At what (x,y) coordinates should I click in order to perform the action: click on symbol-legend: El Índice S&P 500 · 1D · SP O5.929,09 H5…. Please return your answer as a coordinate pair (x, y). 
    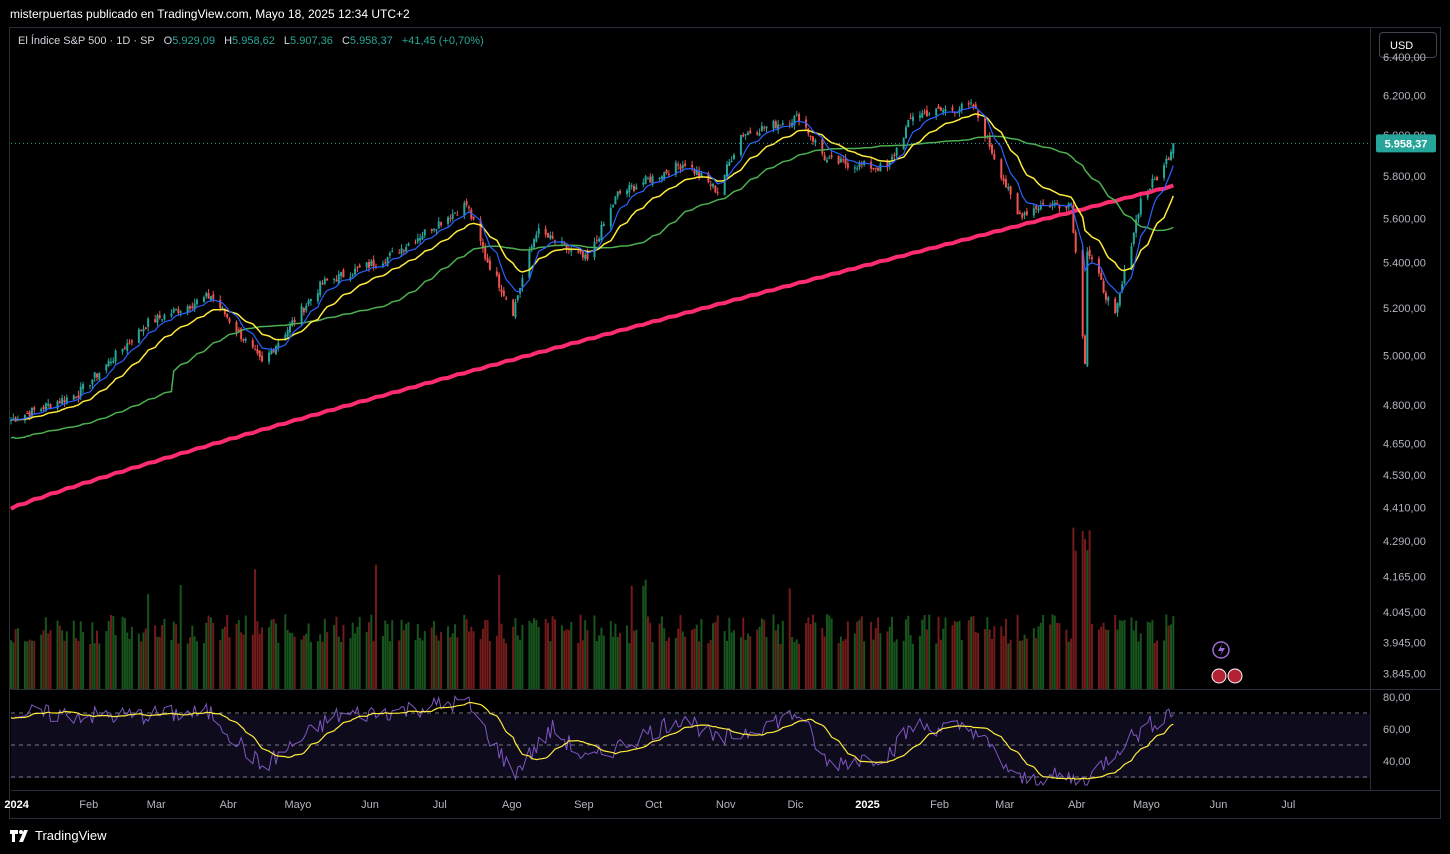
    Looking at the image, I should click on (251, 41).